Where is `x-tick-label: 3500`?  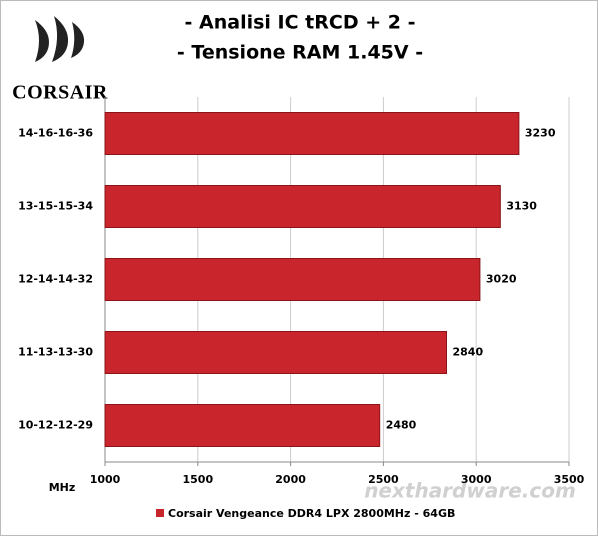
x-tick-label: 3500 is located at coordinates (569, 479).